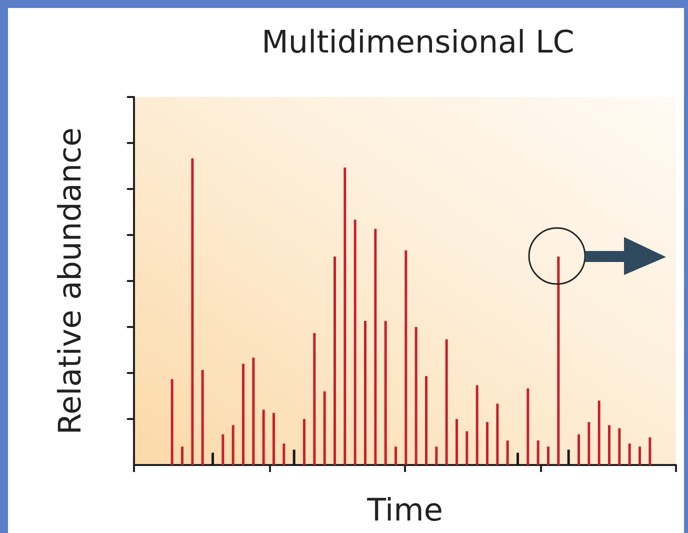 This screenshot has width=688, height=533. Describe the element at coordinates (418, 42) in the screenshot. I see `chart-title: Multidimensional LC` at that location.